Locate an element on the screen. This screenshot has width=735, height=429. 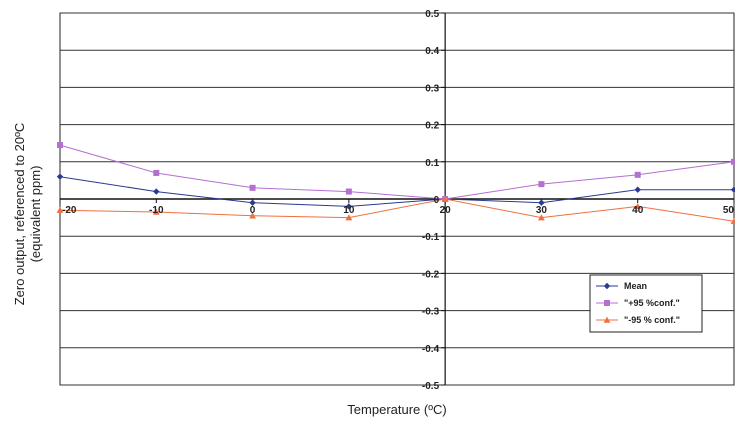
legend-item: "-95 % conf." is located at coordinates (638, 320).